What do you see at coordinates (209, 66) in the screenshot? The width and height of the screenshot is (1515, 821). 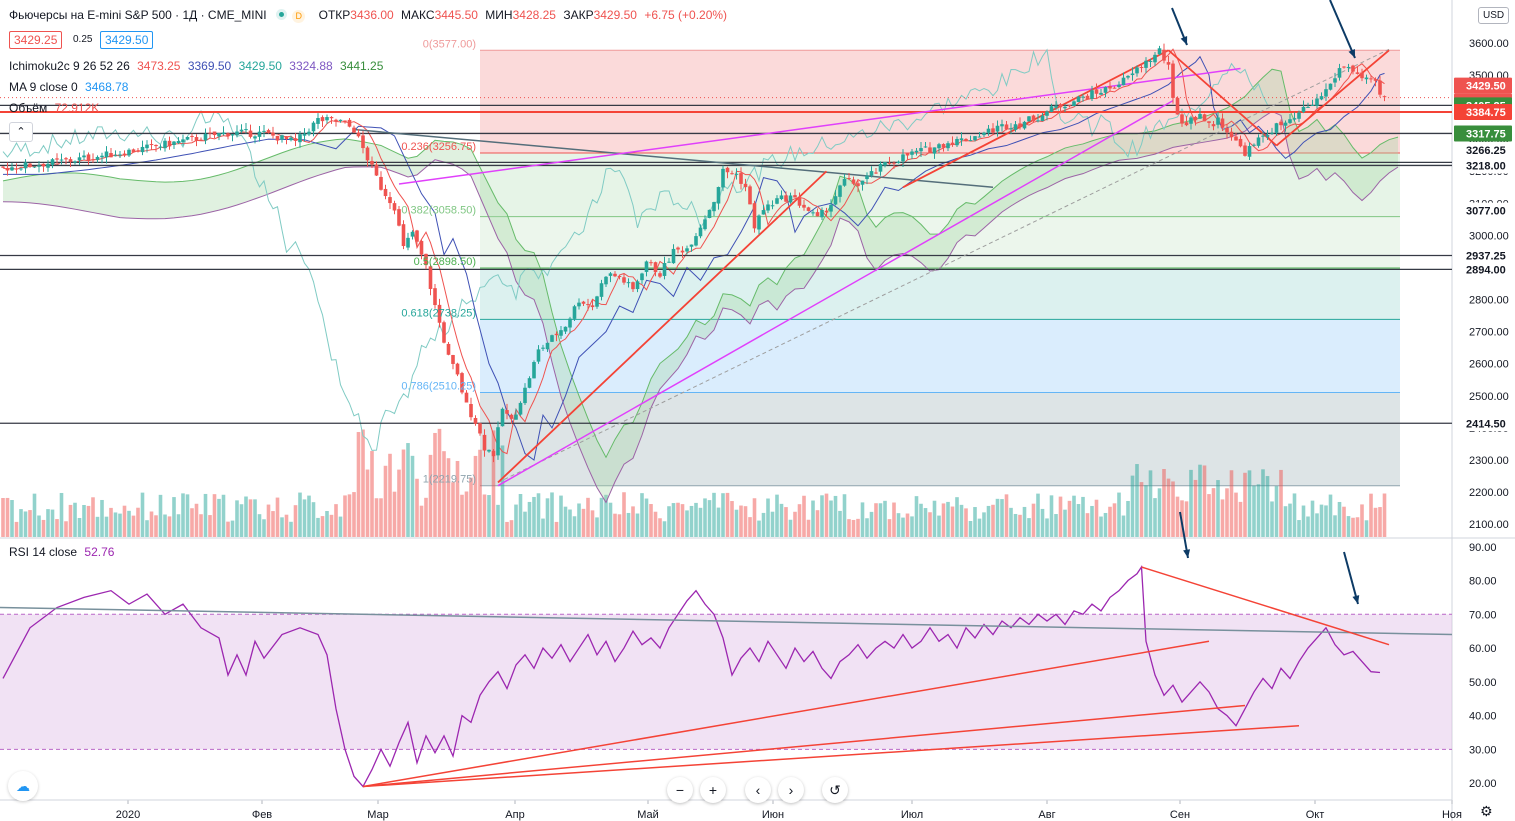 I see `ichimoku-v2: 3369.50` at bounding box center [209, 66].